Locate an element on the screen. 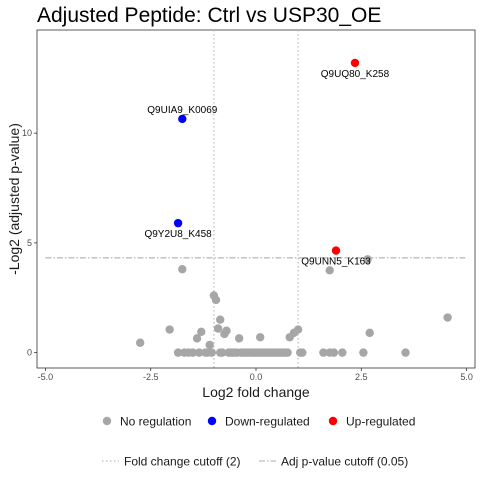  legend-swatch-down-regulated is located at coordinates (212, 421).